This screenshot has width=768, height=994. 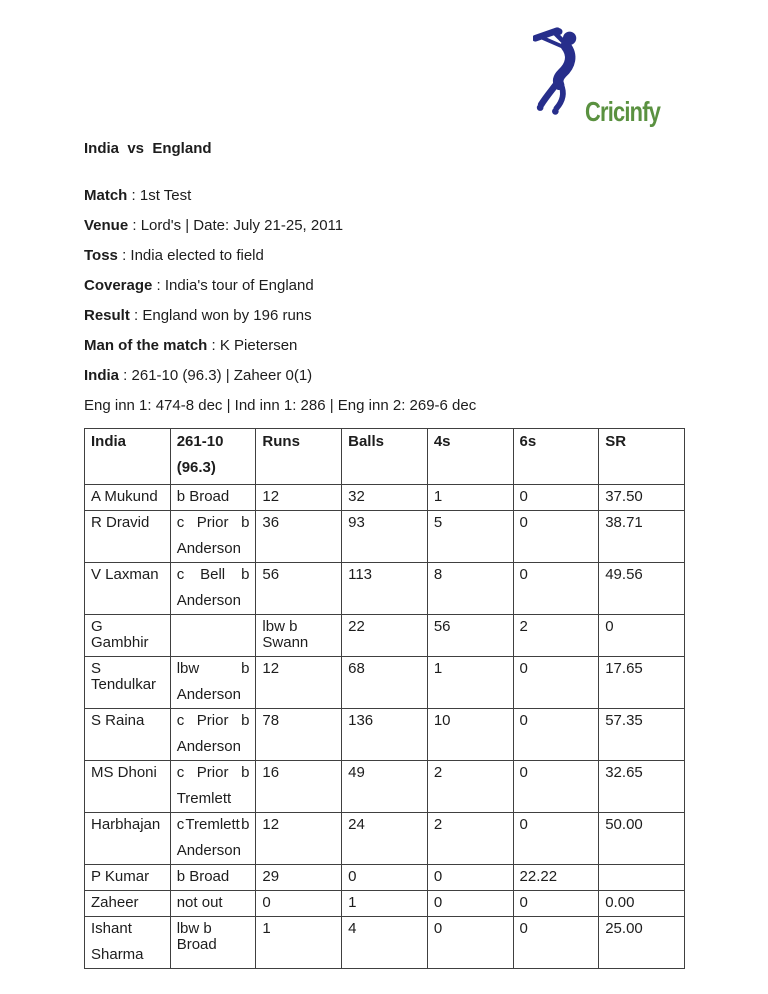 What do you see at coordinates (438, 522) in the screenshot?
I see `cell-text: 5` at bounding box center [438, 522].